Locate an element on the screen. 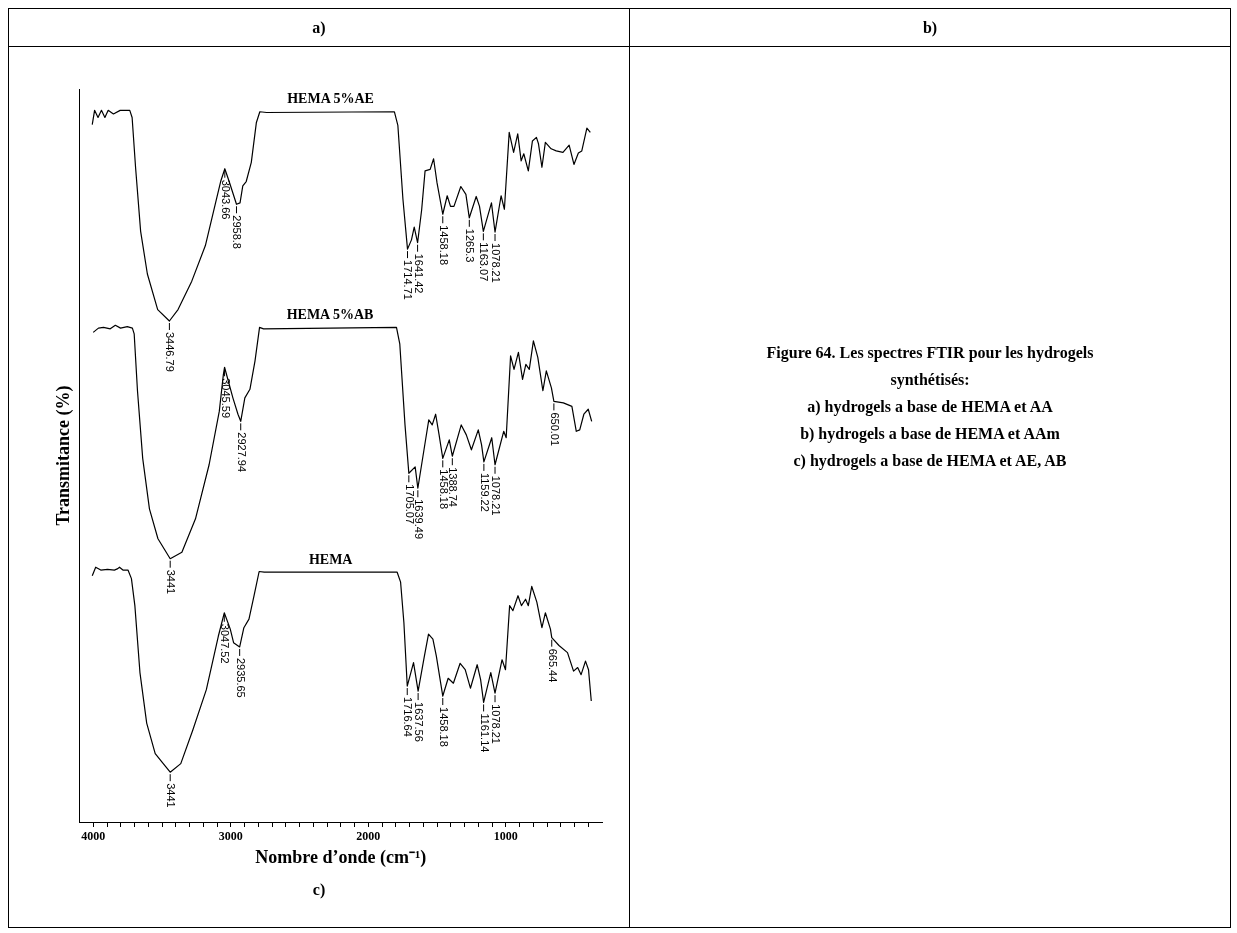 The width and height of the screenshot is (1237, 933). text: Figure 64. Les spectres FTIR pour les hydrogels synthétisés: is located at coordinates (930, 367).